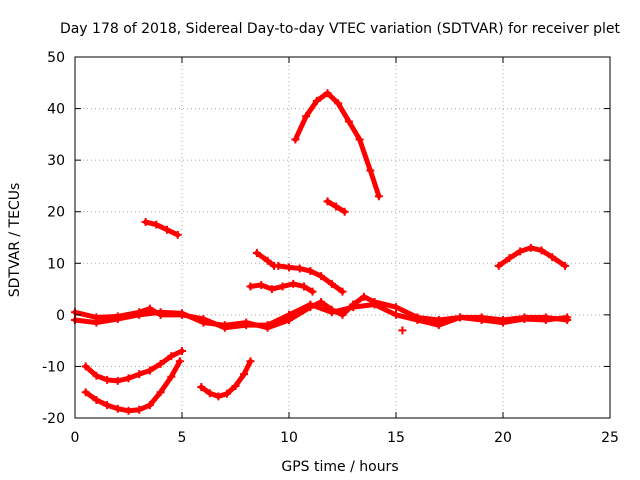 Image resolution: width=640 pixels, height=480 pixels. I want to click on y-tick-label: 50, so click(56, 58).